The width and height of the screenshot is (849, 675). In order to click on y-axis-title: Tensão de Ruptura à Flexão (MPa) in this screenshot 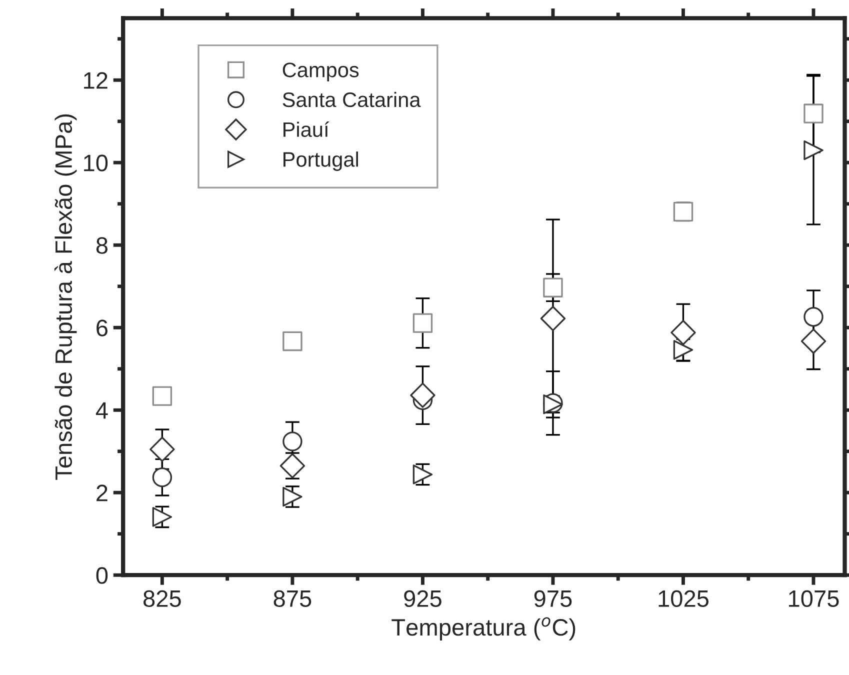, I will do `click(65, 297)`.